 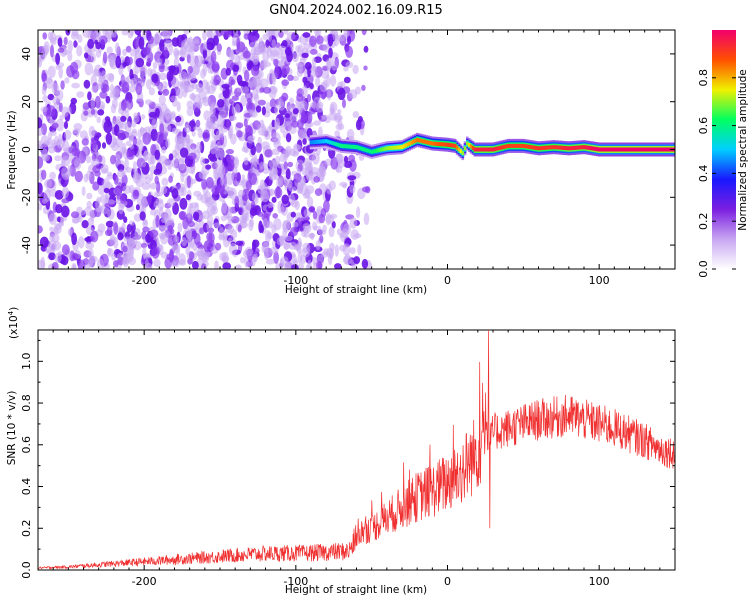 I want to click on y-tick-label: 0.0, so click(x=26, y=570).